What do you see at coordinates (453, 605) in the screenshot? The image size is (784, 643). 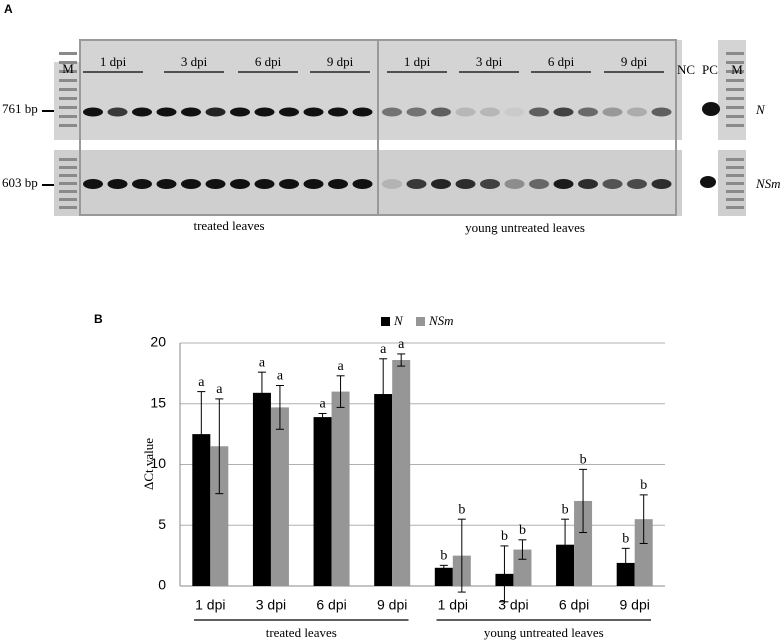 I see `x-tick-label: 1 dpi` at bounding box center [453, 605].